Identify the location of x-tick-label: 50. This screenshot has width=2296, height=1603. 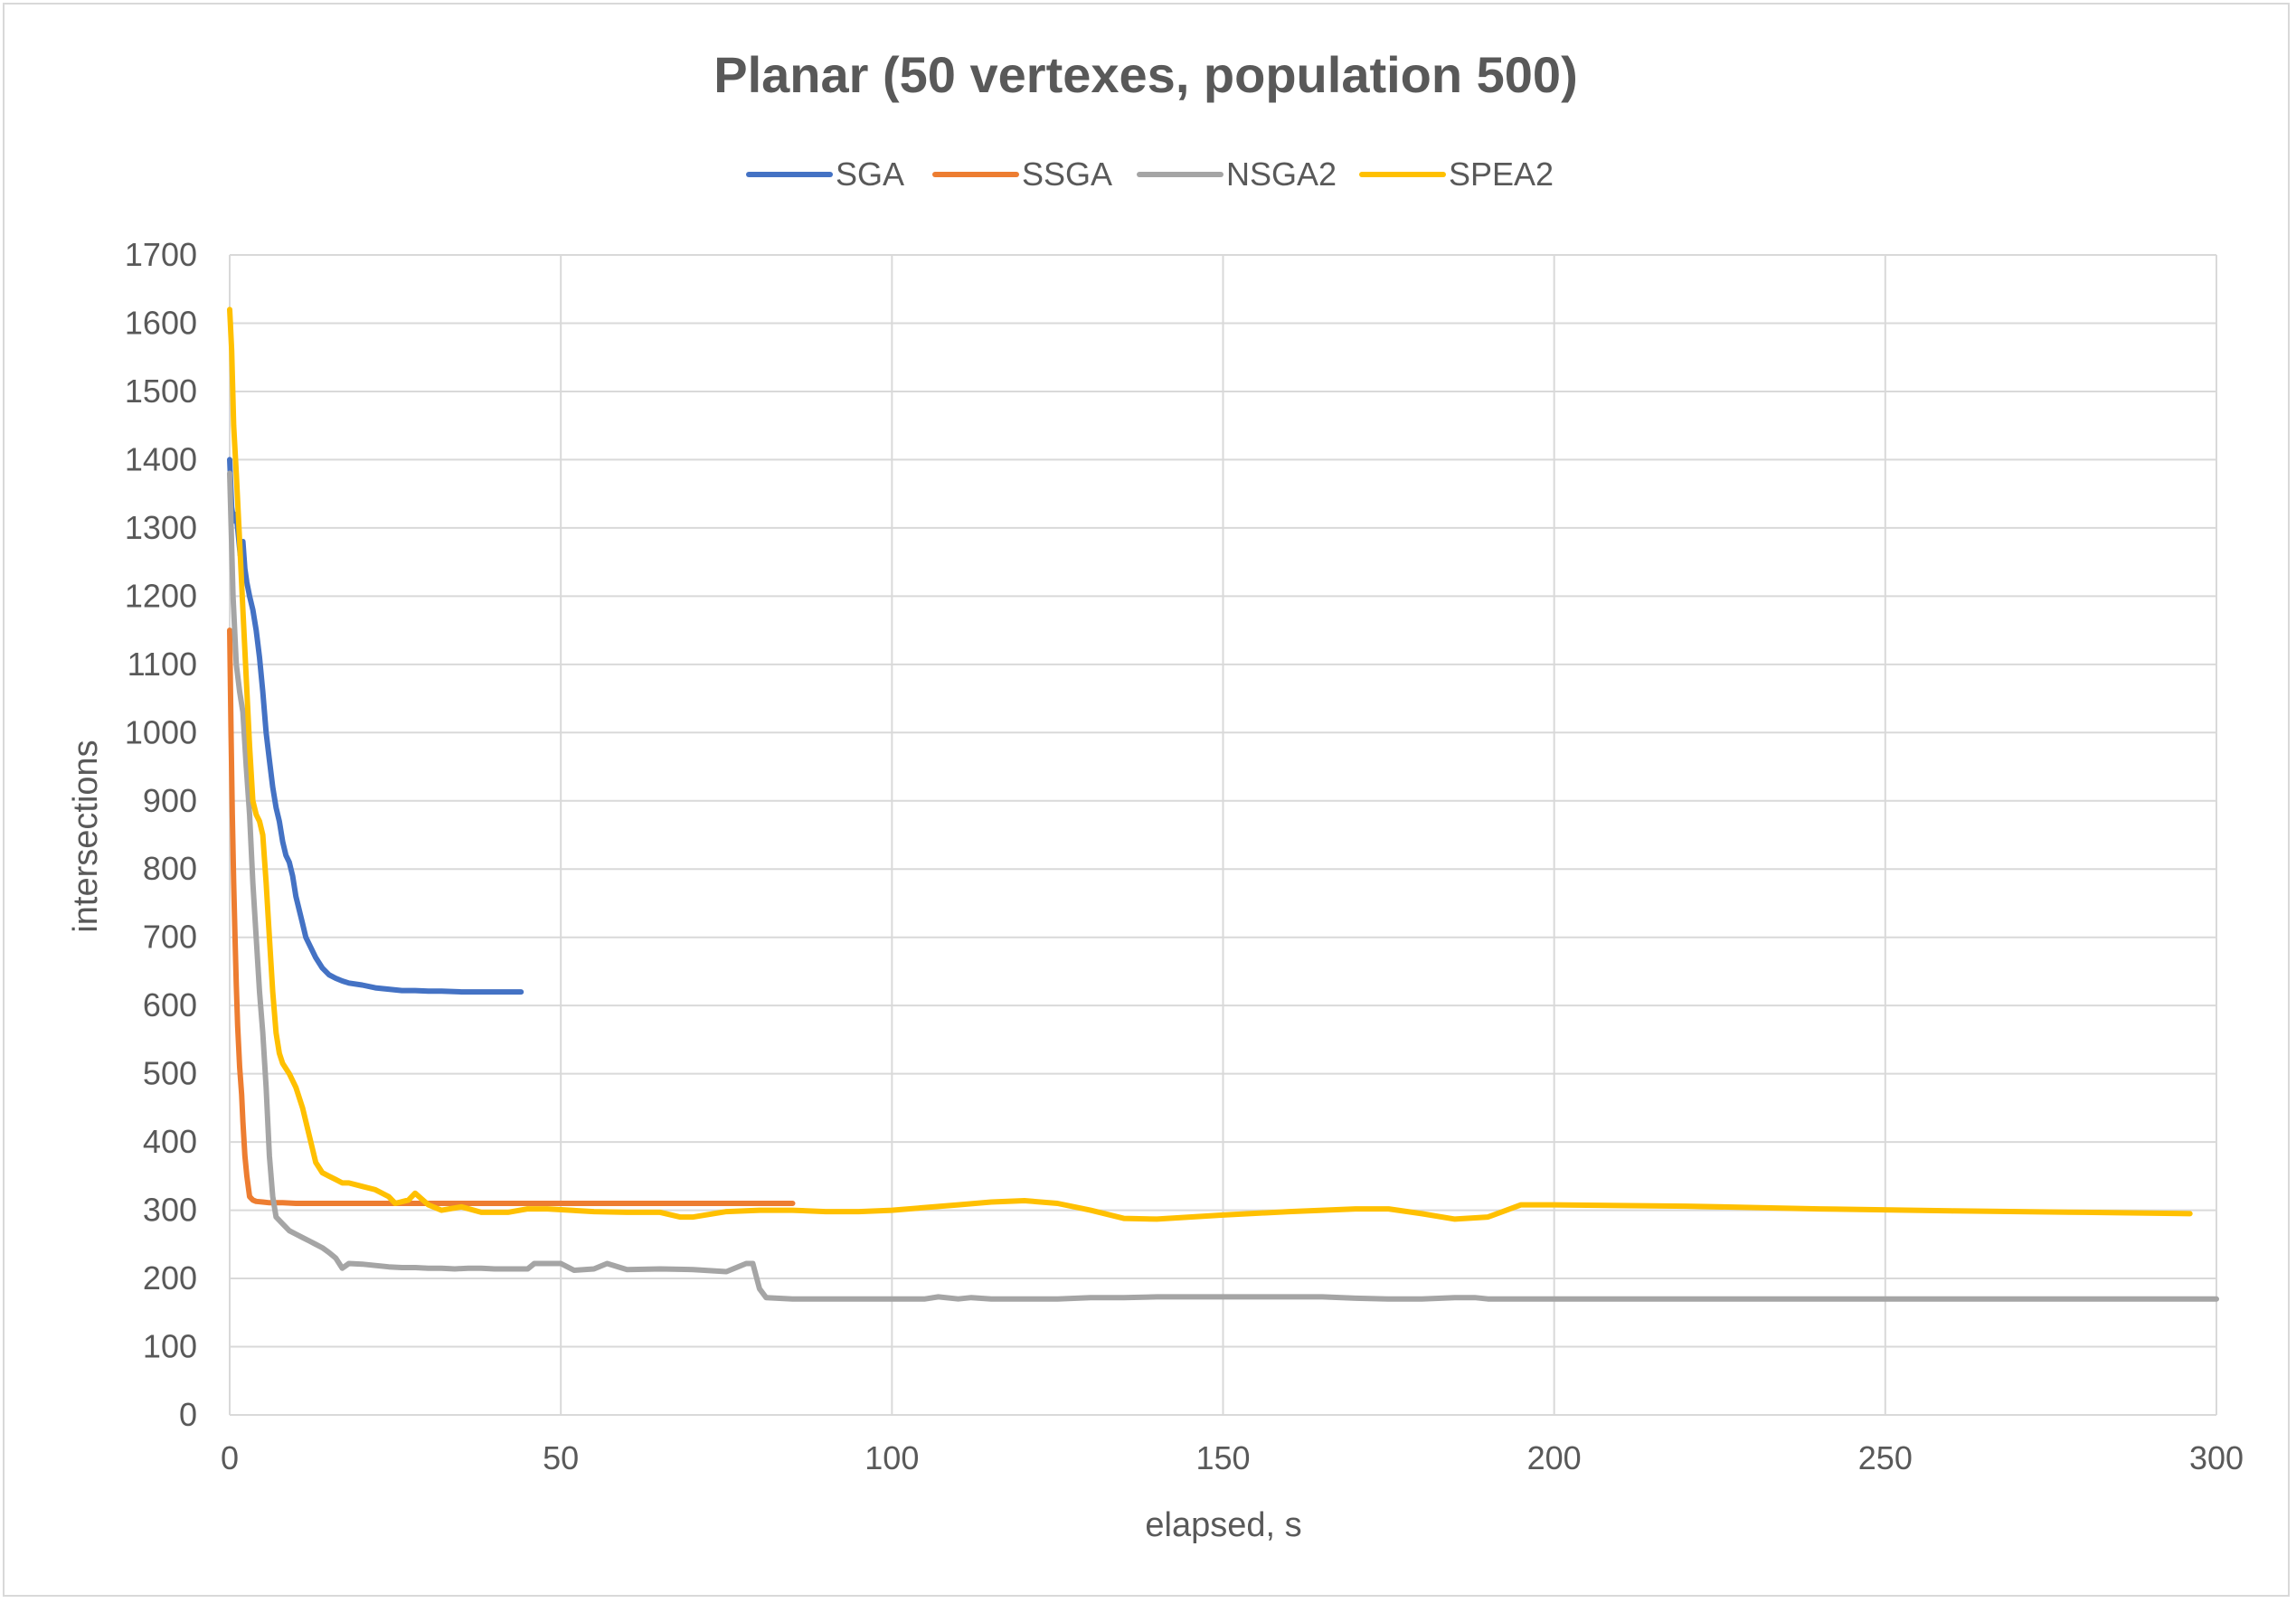
(561, 1457).